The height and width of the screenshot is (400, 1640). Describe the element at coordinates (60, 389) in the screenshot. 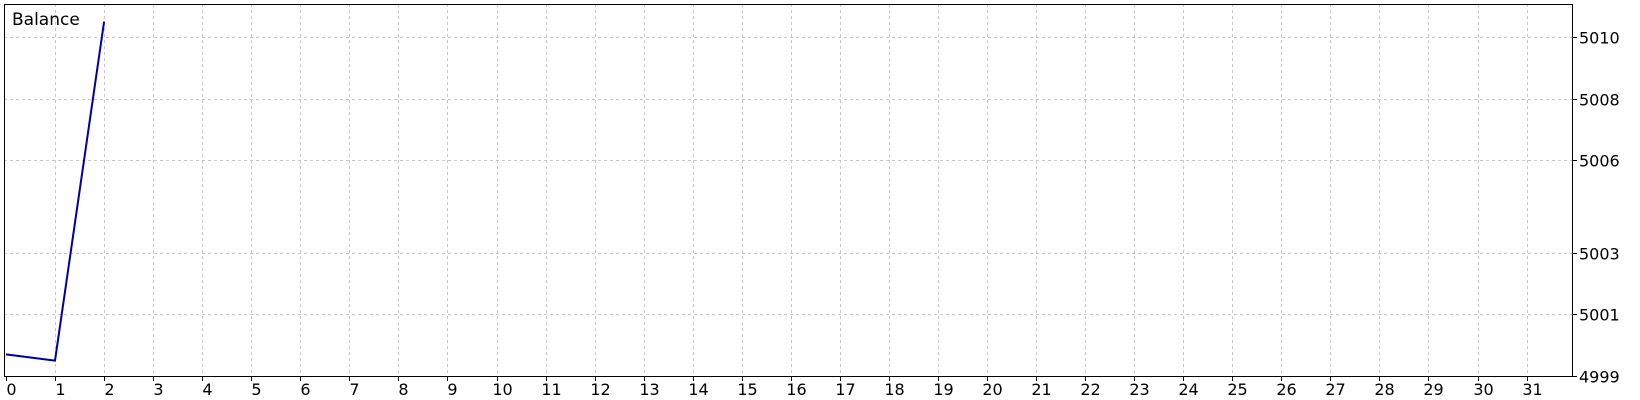

I see `x-tick-label: 1` at that location.